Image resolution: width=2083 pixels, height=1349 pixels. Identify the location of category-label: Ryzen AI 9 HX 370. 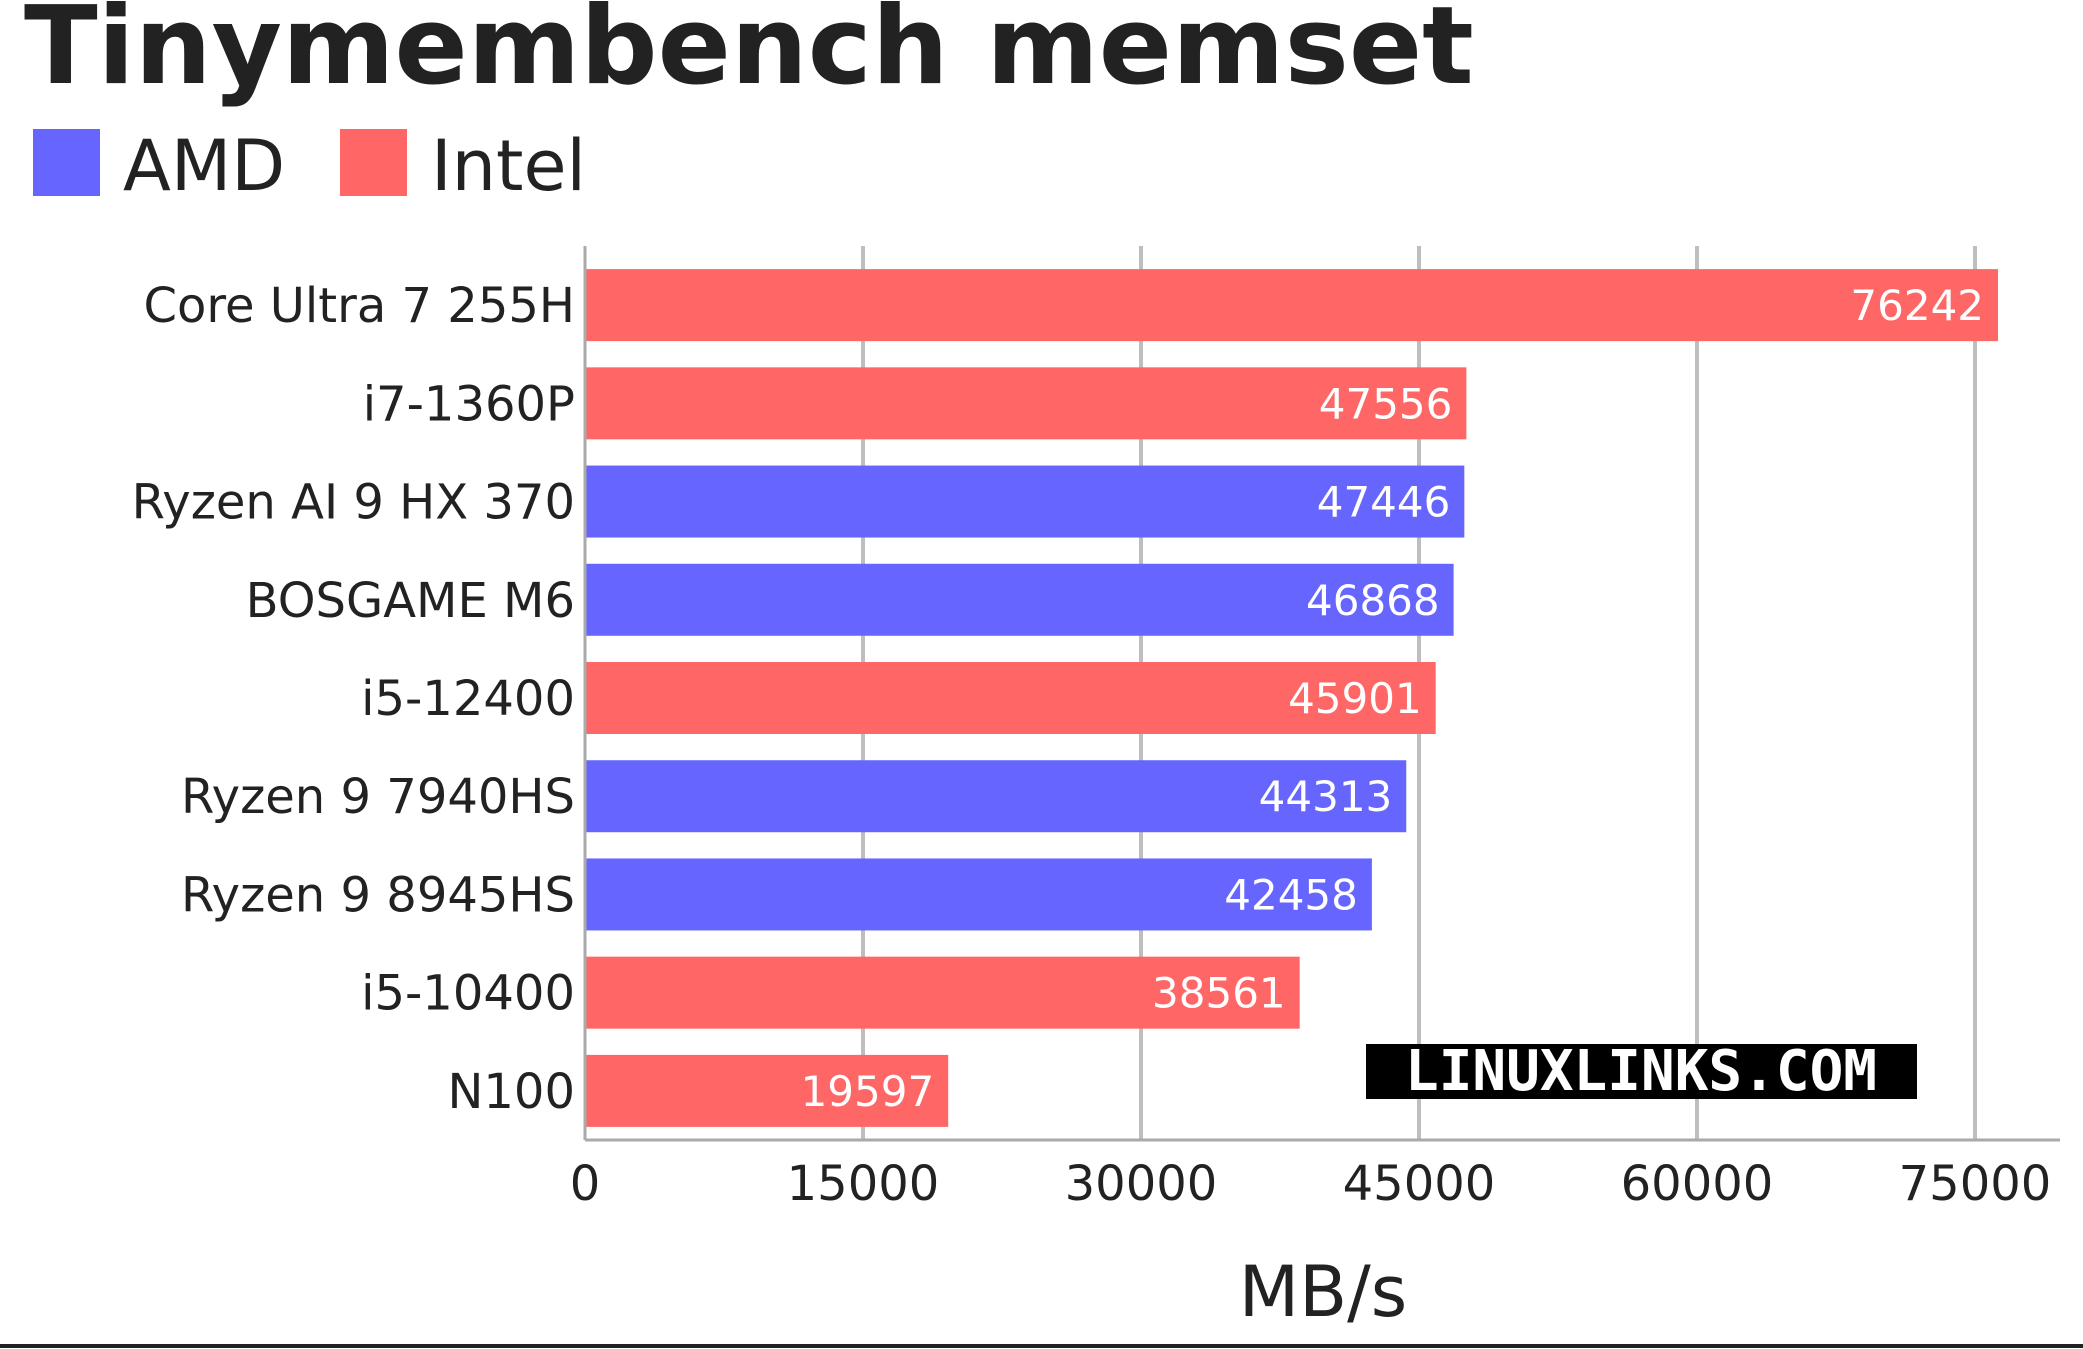
(353, 503).